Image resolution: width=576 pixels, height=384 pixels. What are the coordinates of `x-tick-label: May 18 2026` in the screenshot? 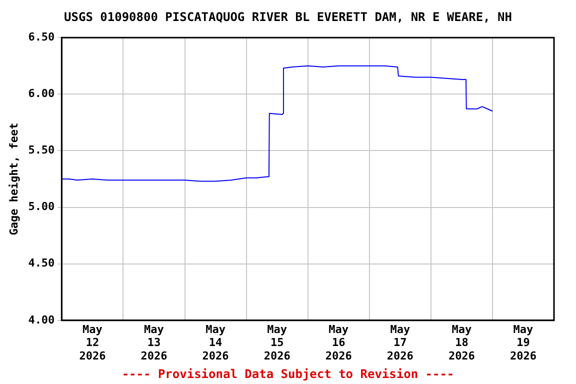 It's located at (462, 342).